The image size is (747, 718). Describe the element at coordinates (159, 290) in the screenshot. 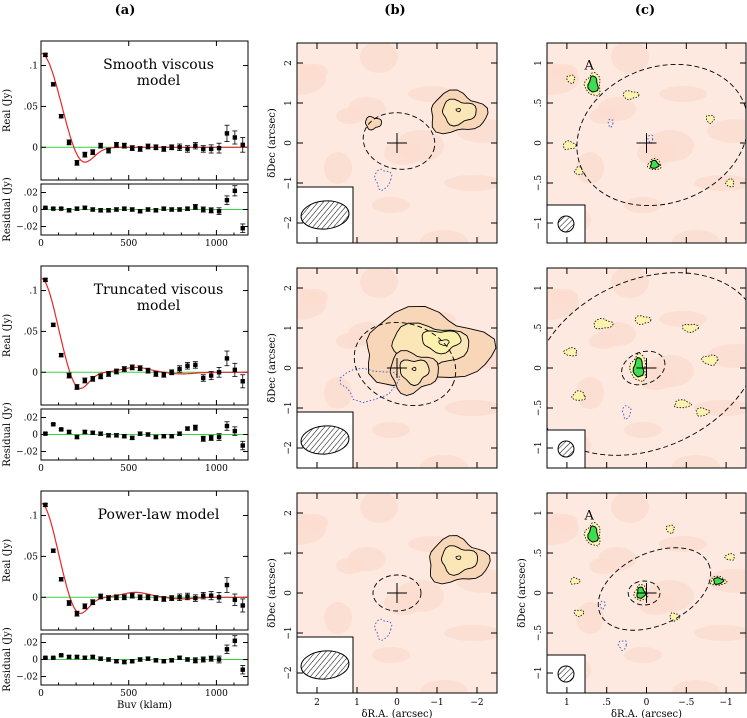

I see `model-title: Truncated viscous` at that location.